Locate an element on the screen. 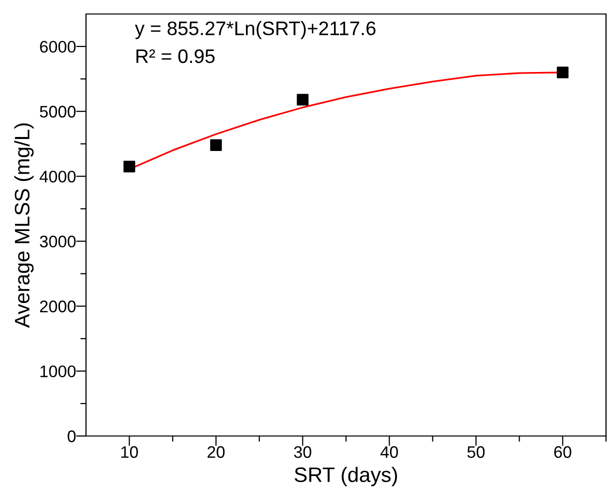 The image size is (607, 499). y-tick-label: 6000 is located at coordinates (58, 46).